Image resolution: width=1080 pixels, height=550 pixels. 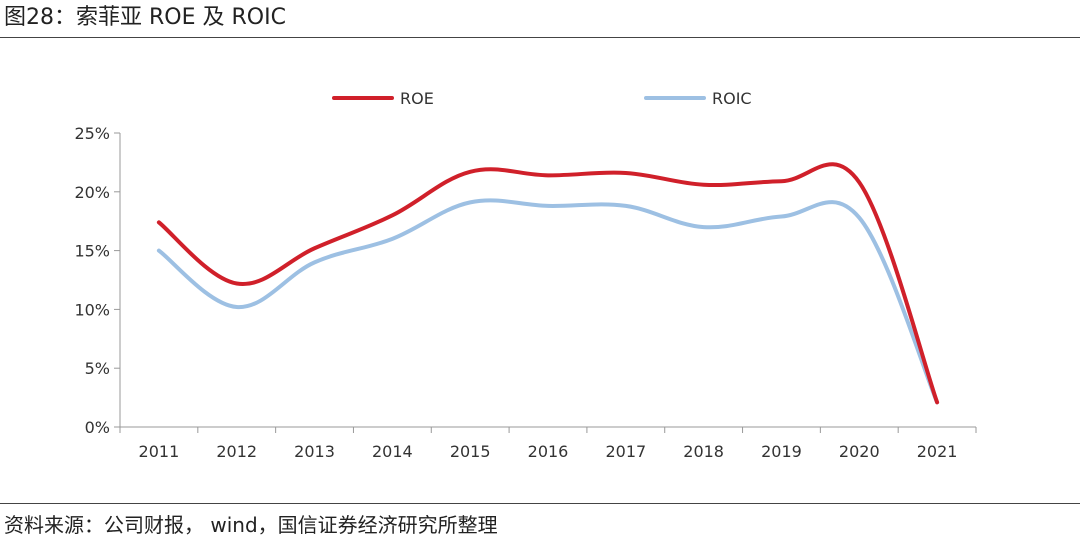 What do you see at coordinates (92, 309) in the screenshot?
I see `y-tick-label: 10%` at bounding box center [92, 309].